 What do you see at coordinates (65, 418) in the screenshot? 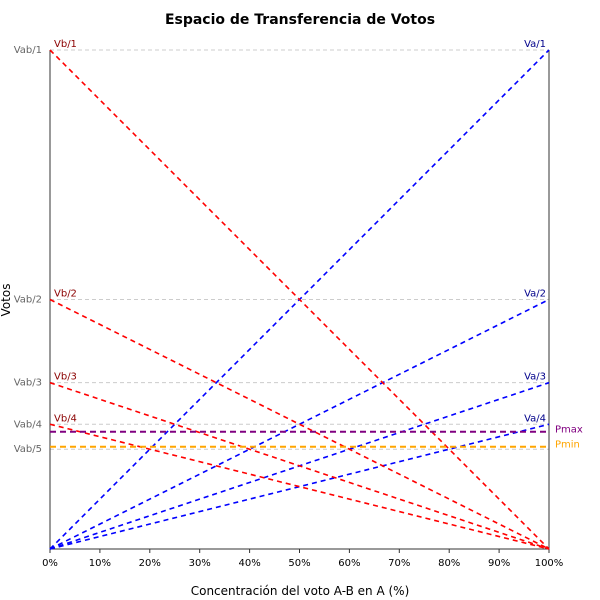
I see `series-label-vb-4: Vb/4` at bounding box center [65, 418].